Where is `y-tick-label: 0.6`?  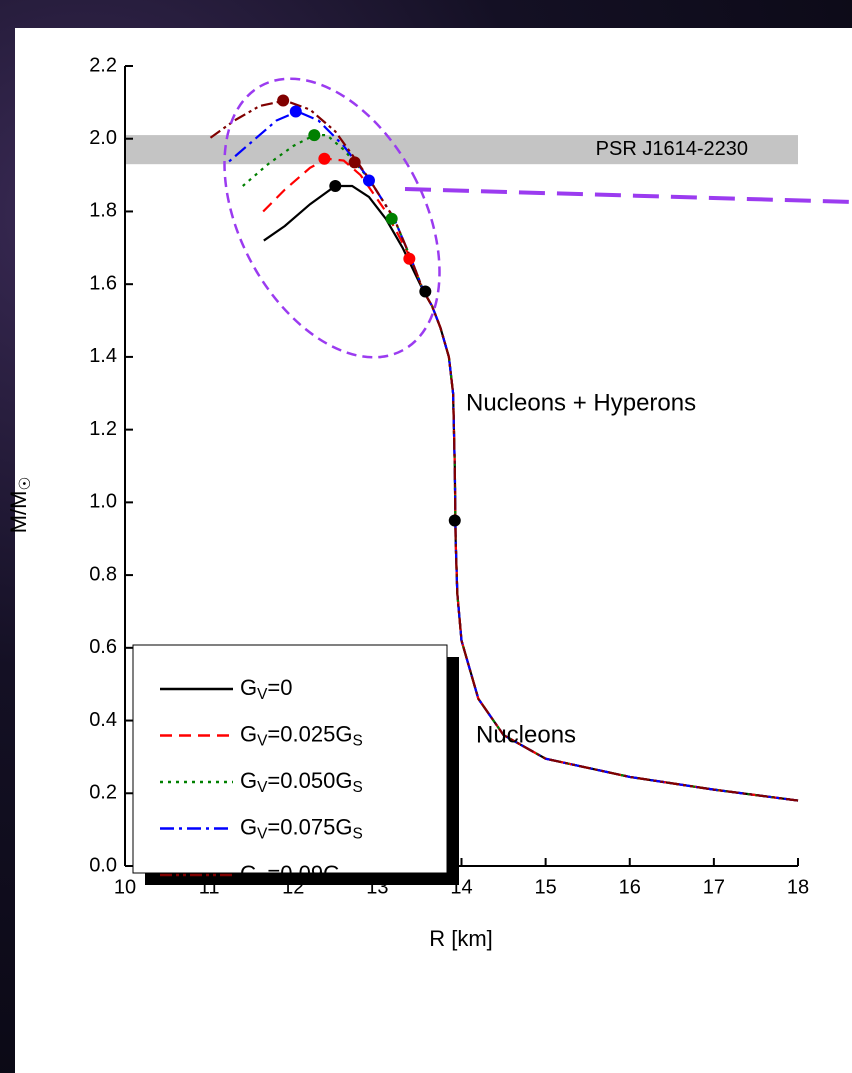 y-tick-label: 0.6 is located at coordinates (103, 647).